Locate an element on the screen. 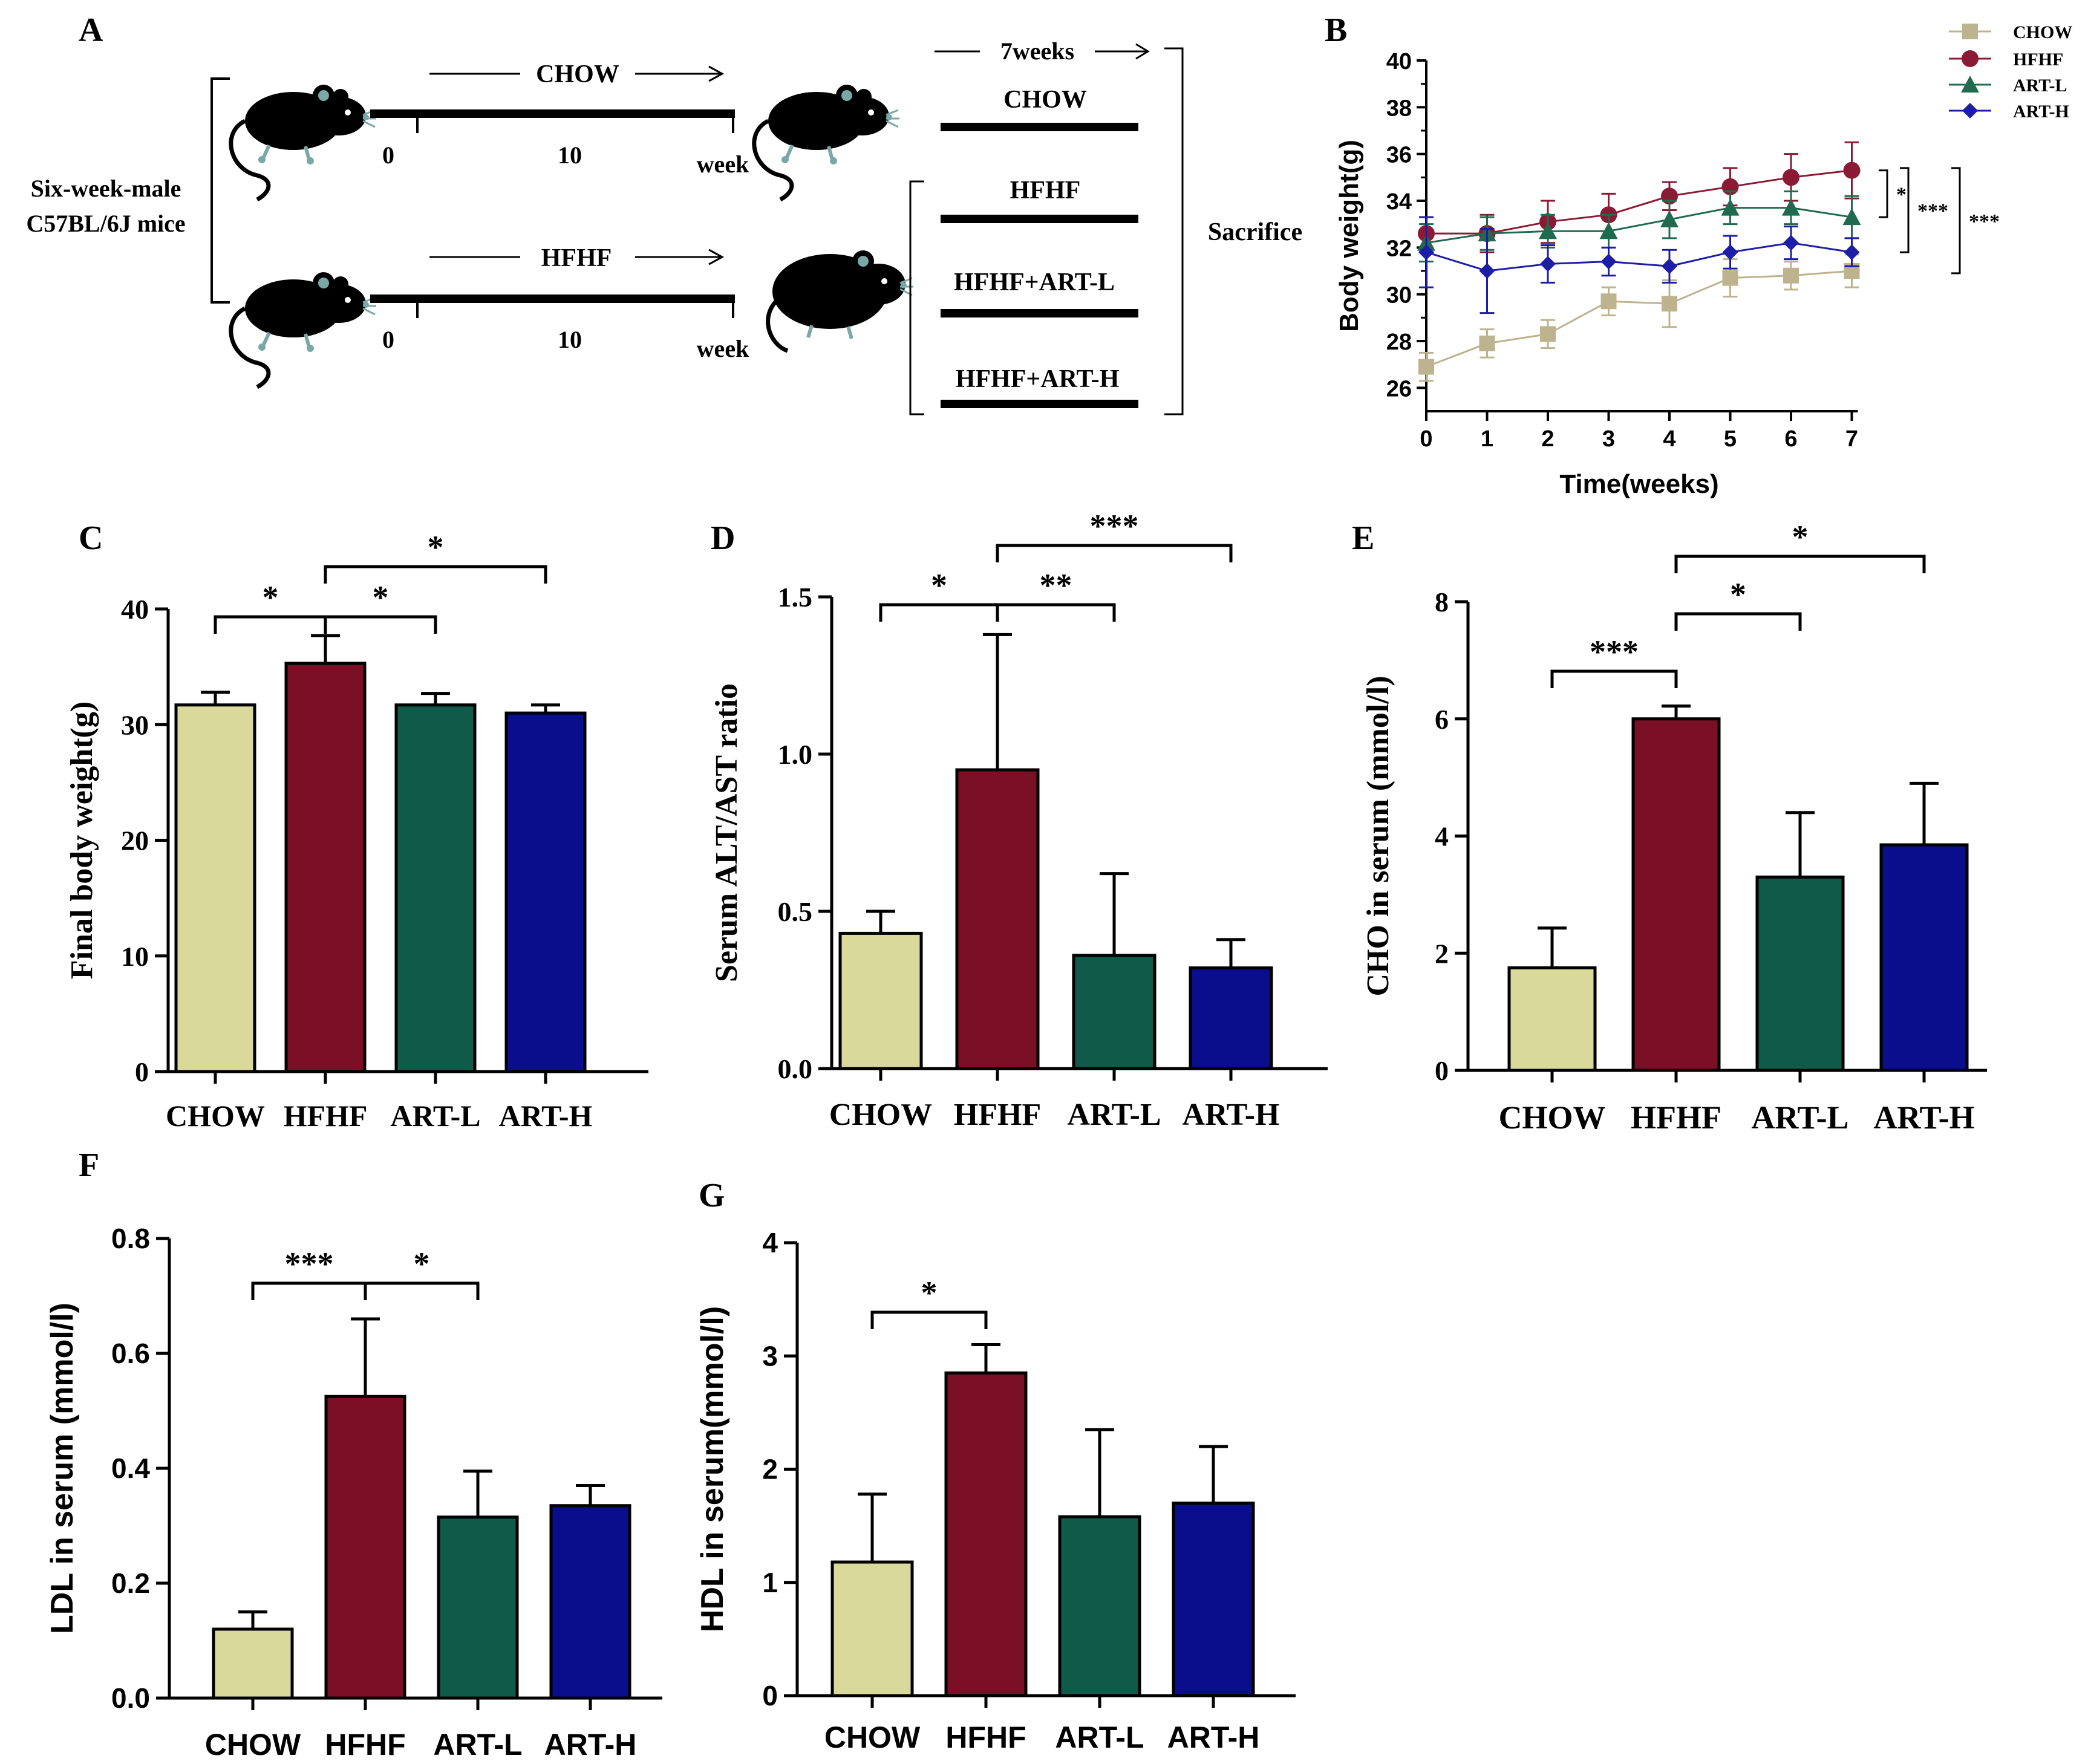 This screenshot has width=2088, height=1764. y-tick-label: 34 is located at coordinates (1399, 202).